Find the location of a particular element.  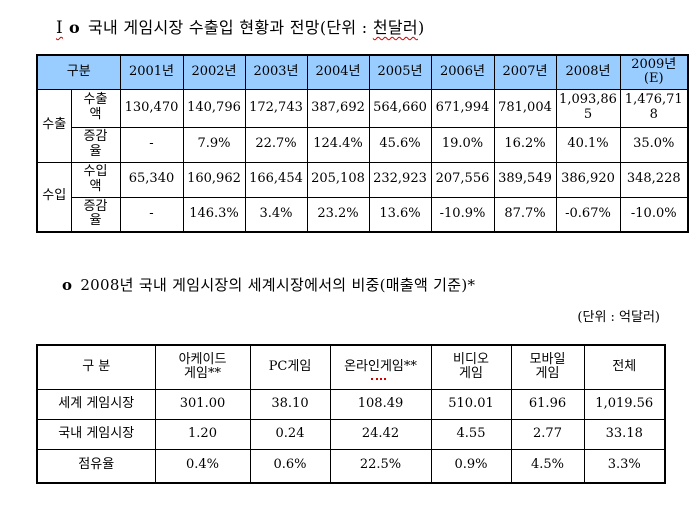

column-header-label: 온라인게임** is located at coordinates (380, 366).